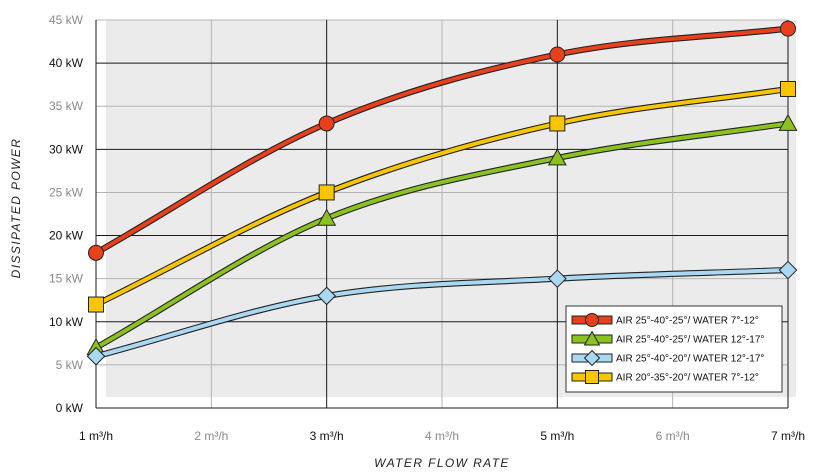 The height and width of the screenshot is (472, 820). Describe the element at coordinates (66, 106) in the screenshot. I see `y-tick-label: 35 kW` at that location.